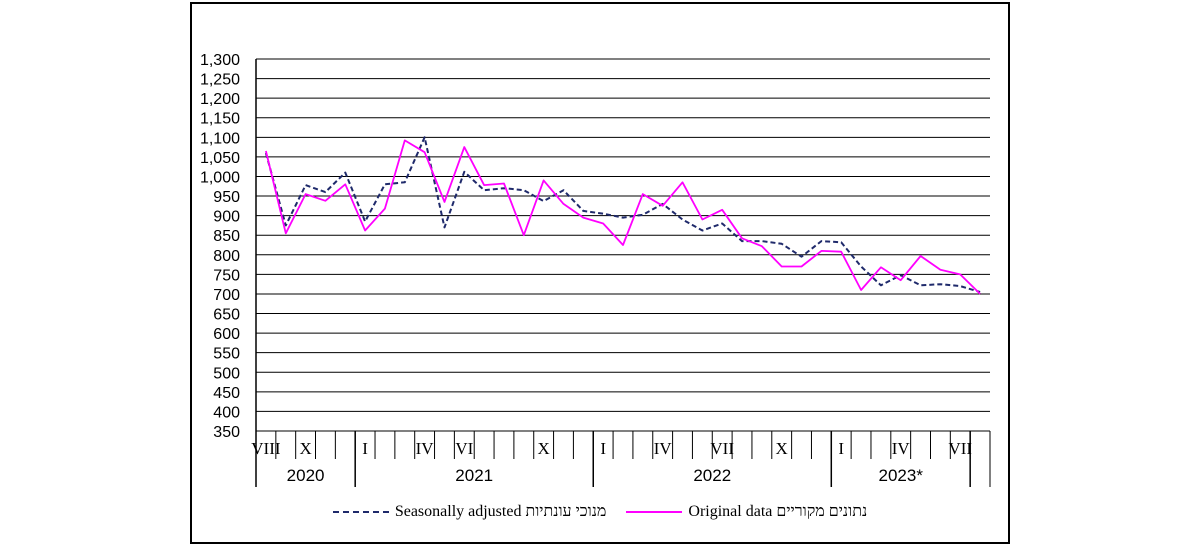 The width and height of the screenshot is (1200, 546). I want to click on legend-item-original-data: Original data נתונים מקוריים, so click(746, 512).